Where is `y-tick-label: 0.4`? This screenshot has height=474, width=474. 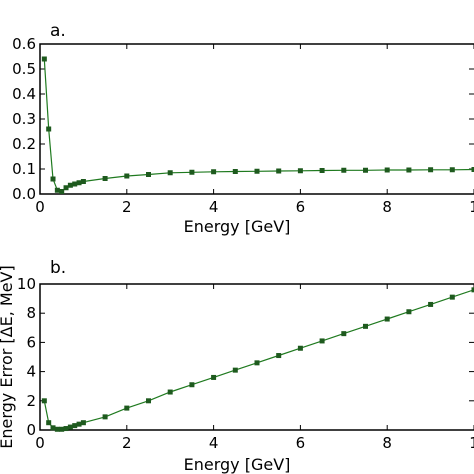 y-tick-label: 0.4 is located at coordinates (24, 94).